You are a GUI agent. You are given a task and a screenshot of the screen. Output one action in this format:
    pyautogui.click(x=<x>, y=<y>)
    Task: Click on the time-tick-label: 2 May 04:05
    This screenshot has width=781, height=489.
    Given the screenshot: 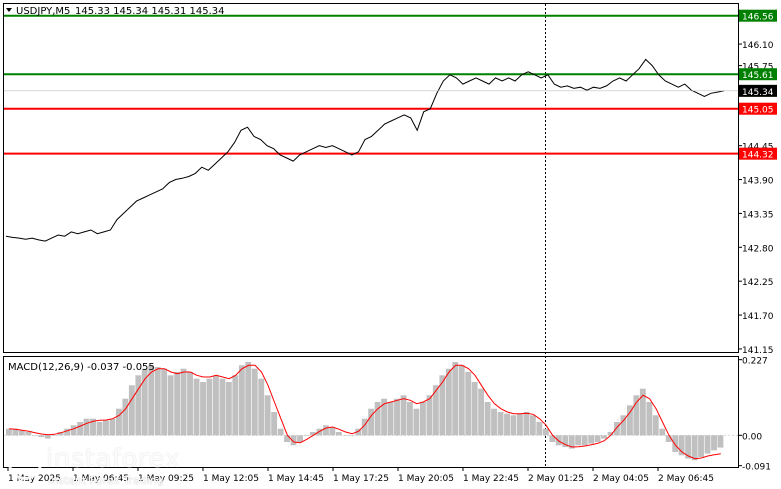 What is the action you would take?
    pyautogui.click(x=621, y=479)
    